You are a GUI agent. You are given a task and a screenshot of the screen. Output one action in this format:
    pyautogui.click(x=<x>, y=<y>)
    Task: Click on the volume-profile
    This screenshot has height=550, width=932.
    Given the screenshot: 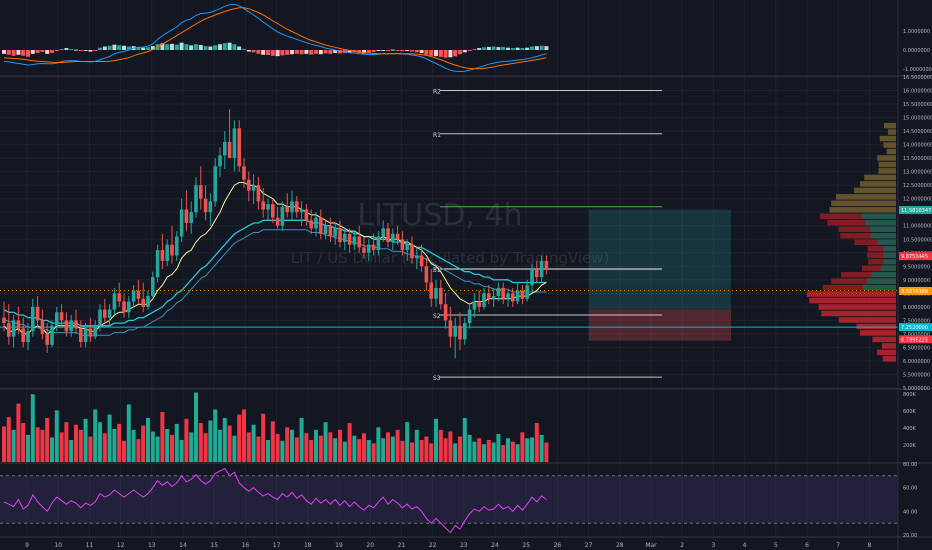 What is the action you would take?
    pyautogui.click(x=851, y=242)
    